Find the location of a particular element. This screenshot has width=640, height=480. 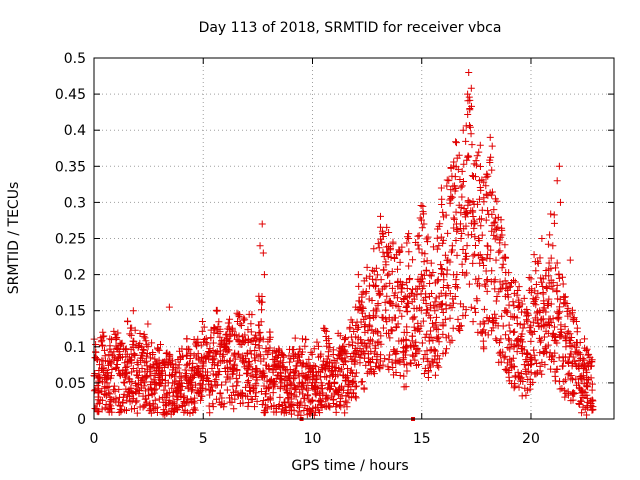

y-tick-label: 0.2 is located at coordinates (75, 276).